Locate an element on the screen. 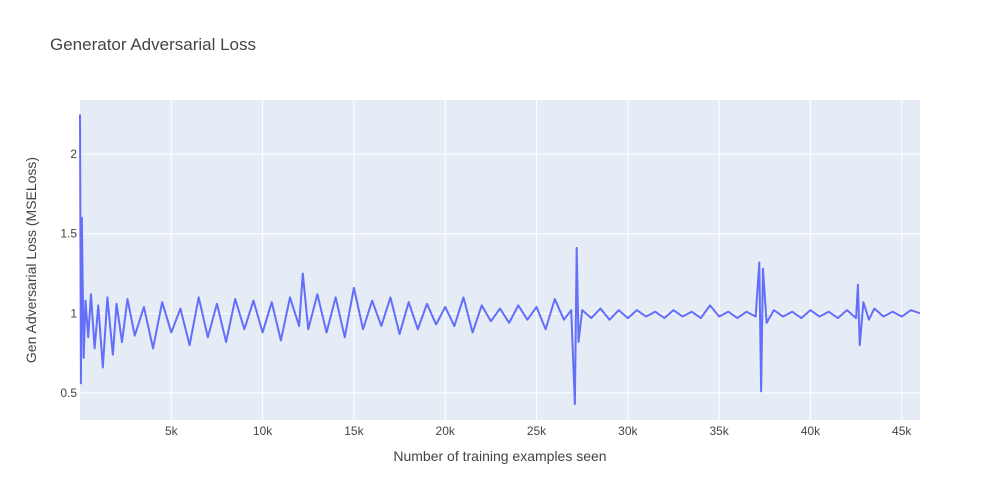  x-tick-label-0: 5k is located at coordinates (172, 431).